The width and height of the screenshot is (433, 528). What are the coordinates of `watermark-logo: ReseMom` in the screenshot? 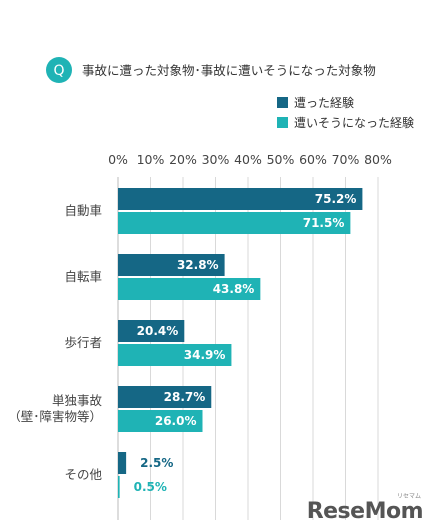 It's located at (365, 511).